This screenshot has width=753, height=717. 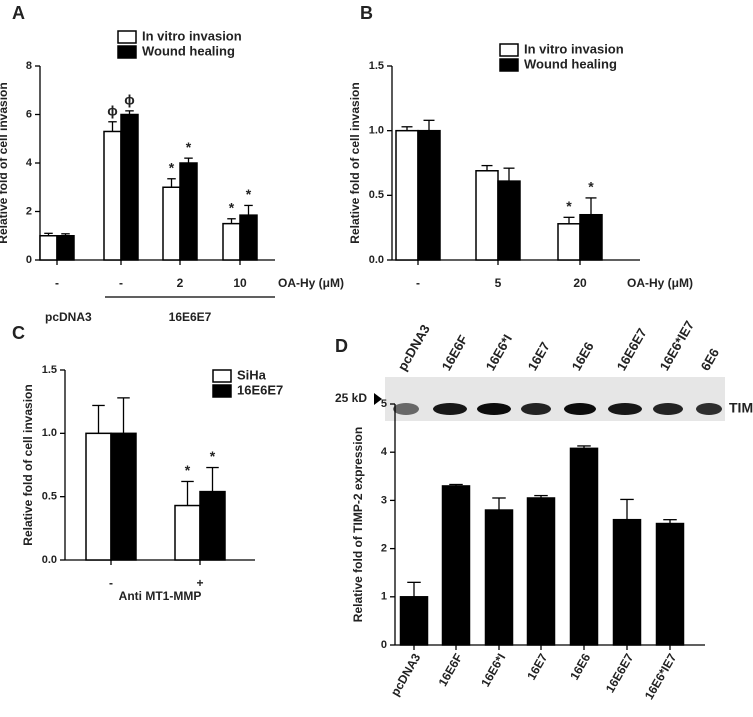 I want to click on x-tick-label: 16E6, so click(x=580, y=667).